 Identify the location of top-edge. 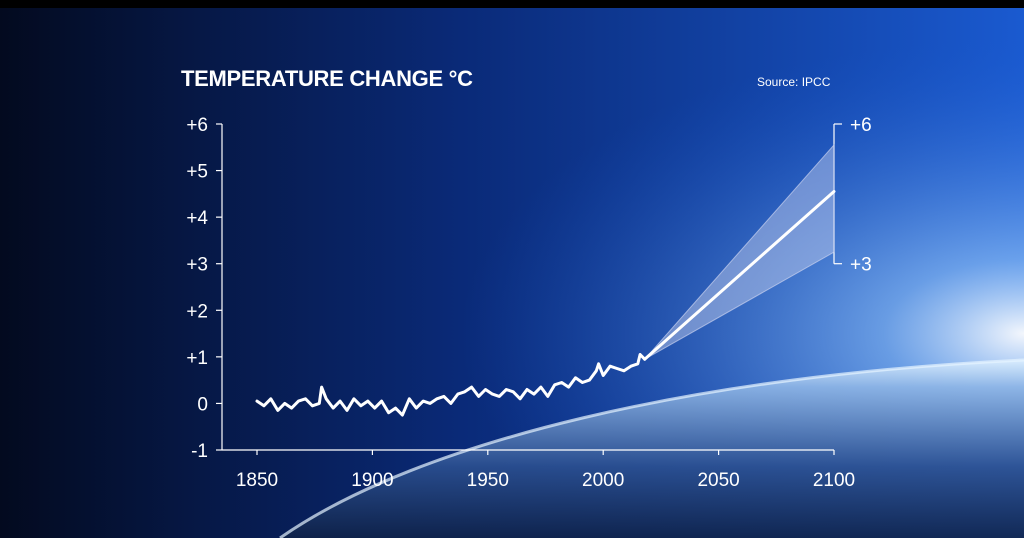
(512, 4).